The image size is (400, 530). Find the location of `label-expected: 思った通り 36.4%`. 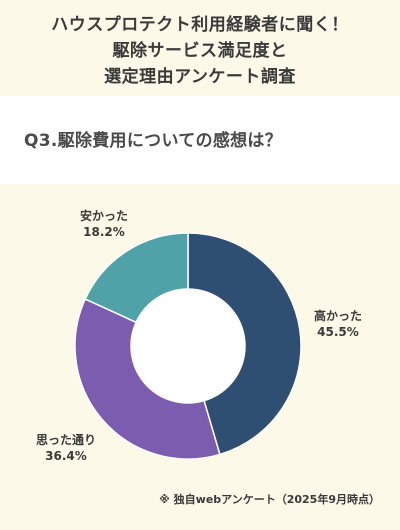

label-expected: 思った通り 36.4% is located at coordinates (66, 448).